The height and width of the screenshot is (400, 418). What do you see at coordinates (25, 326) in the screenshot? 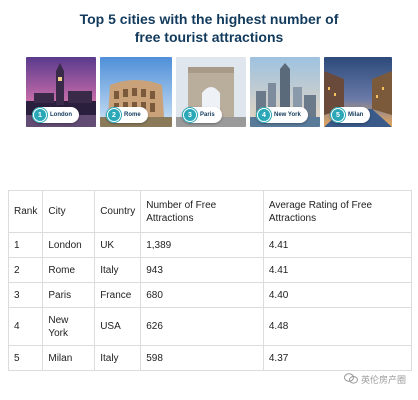
I see `cell-rank: 4` at bounding box center [25, 326].